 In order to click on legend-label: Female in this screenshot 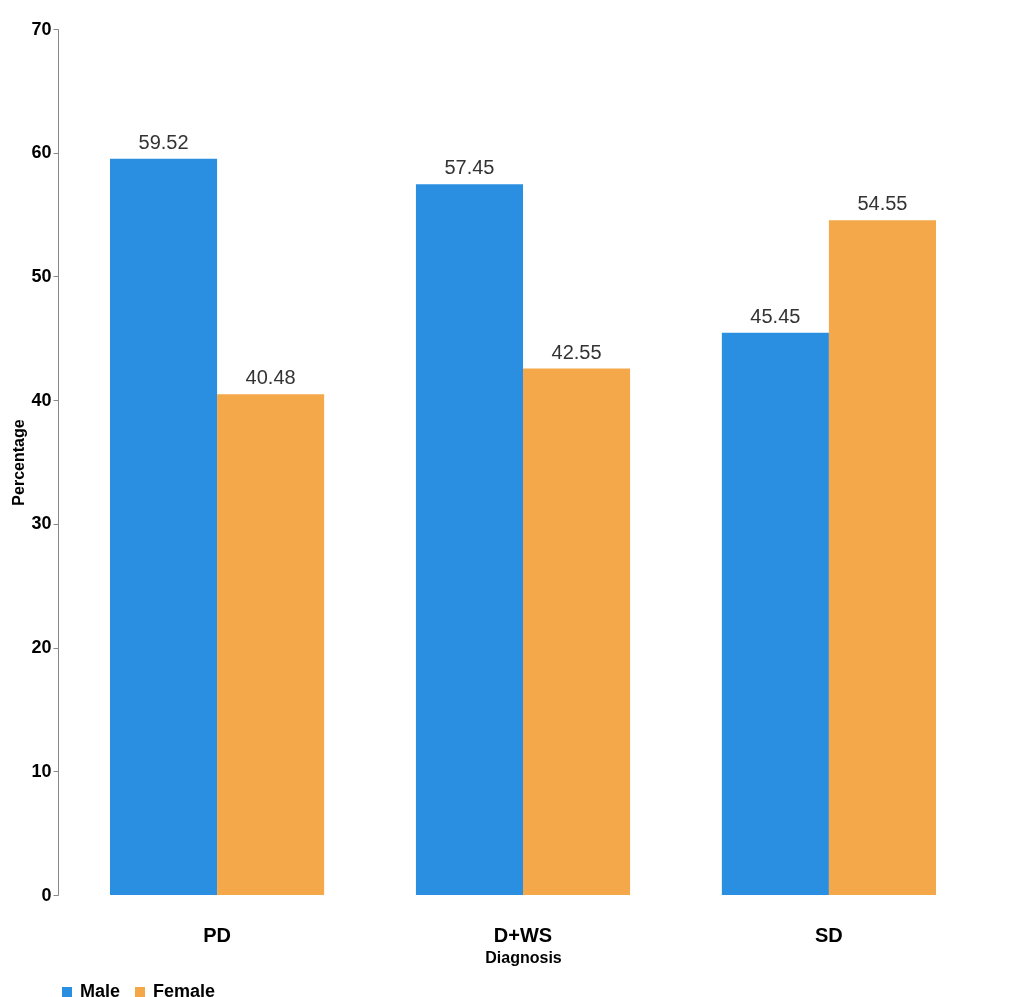, I will do `click(184, 989)`.